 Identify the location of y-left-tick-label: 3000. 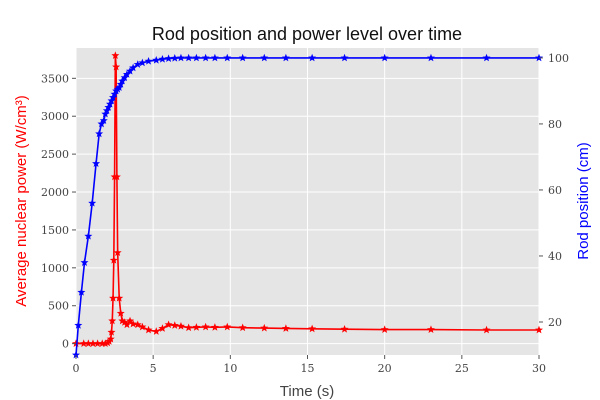
(55, 116).